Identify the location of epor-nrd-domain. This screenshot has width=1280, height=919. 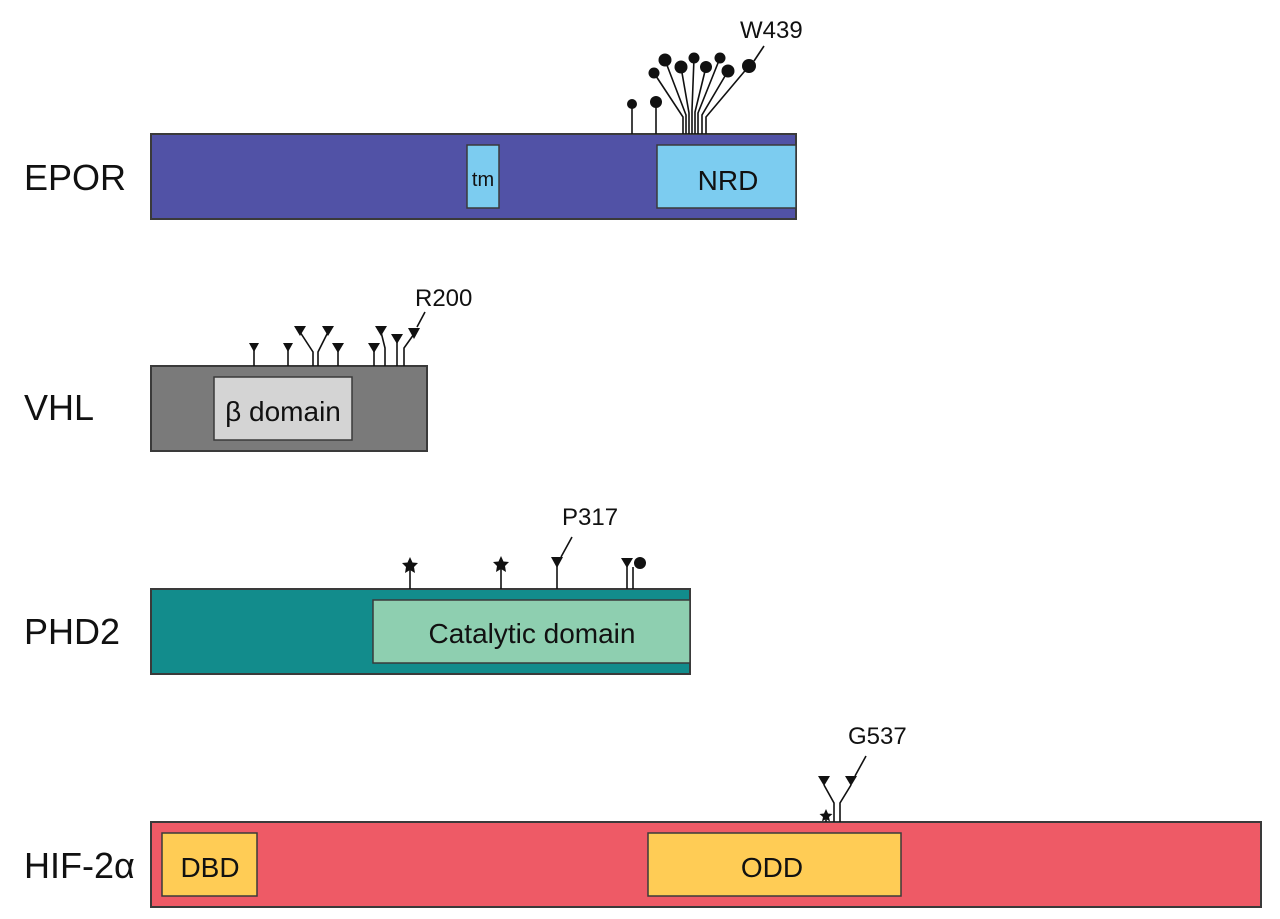
(726, 176).